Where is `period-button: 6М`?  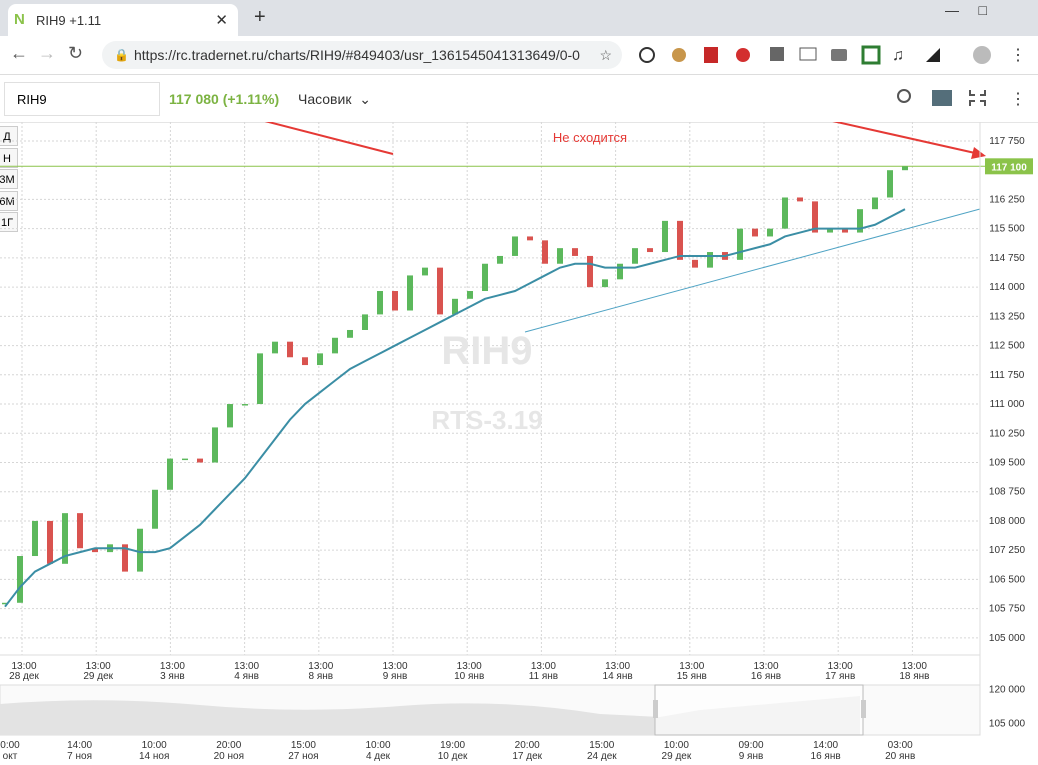 period-button: 6М is located at coordinates (9, 200).